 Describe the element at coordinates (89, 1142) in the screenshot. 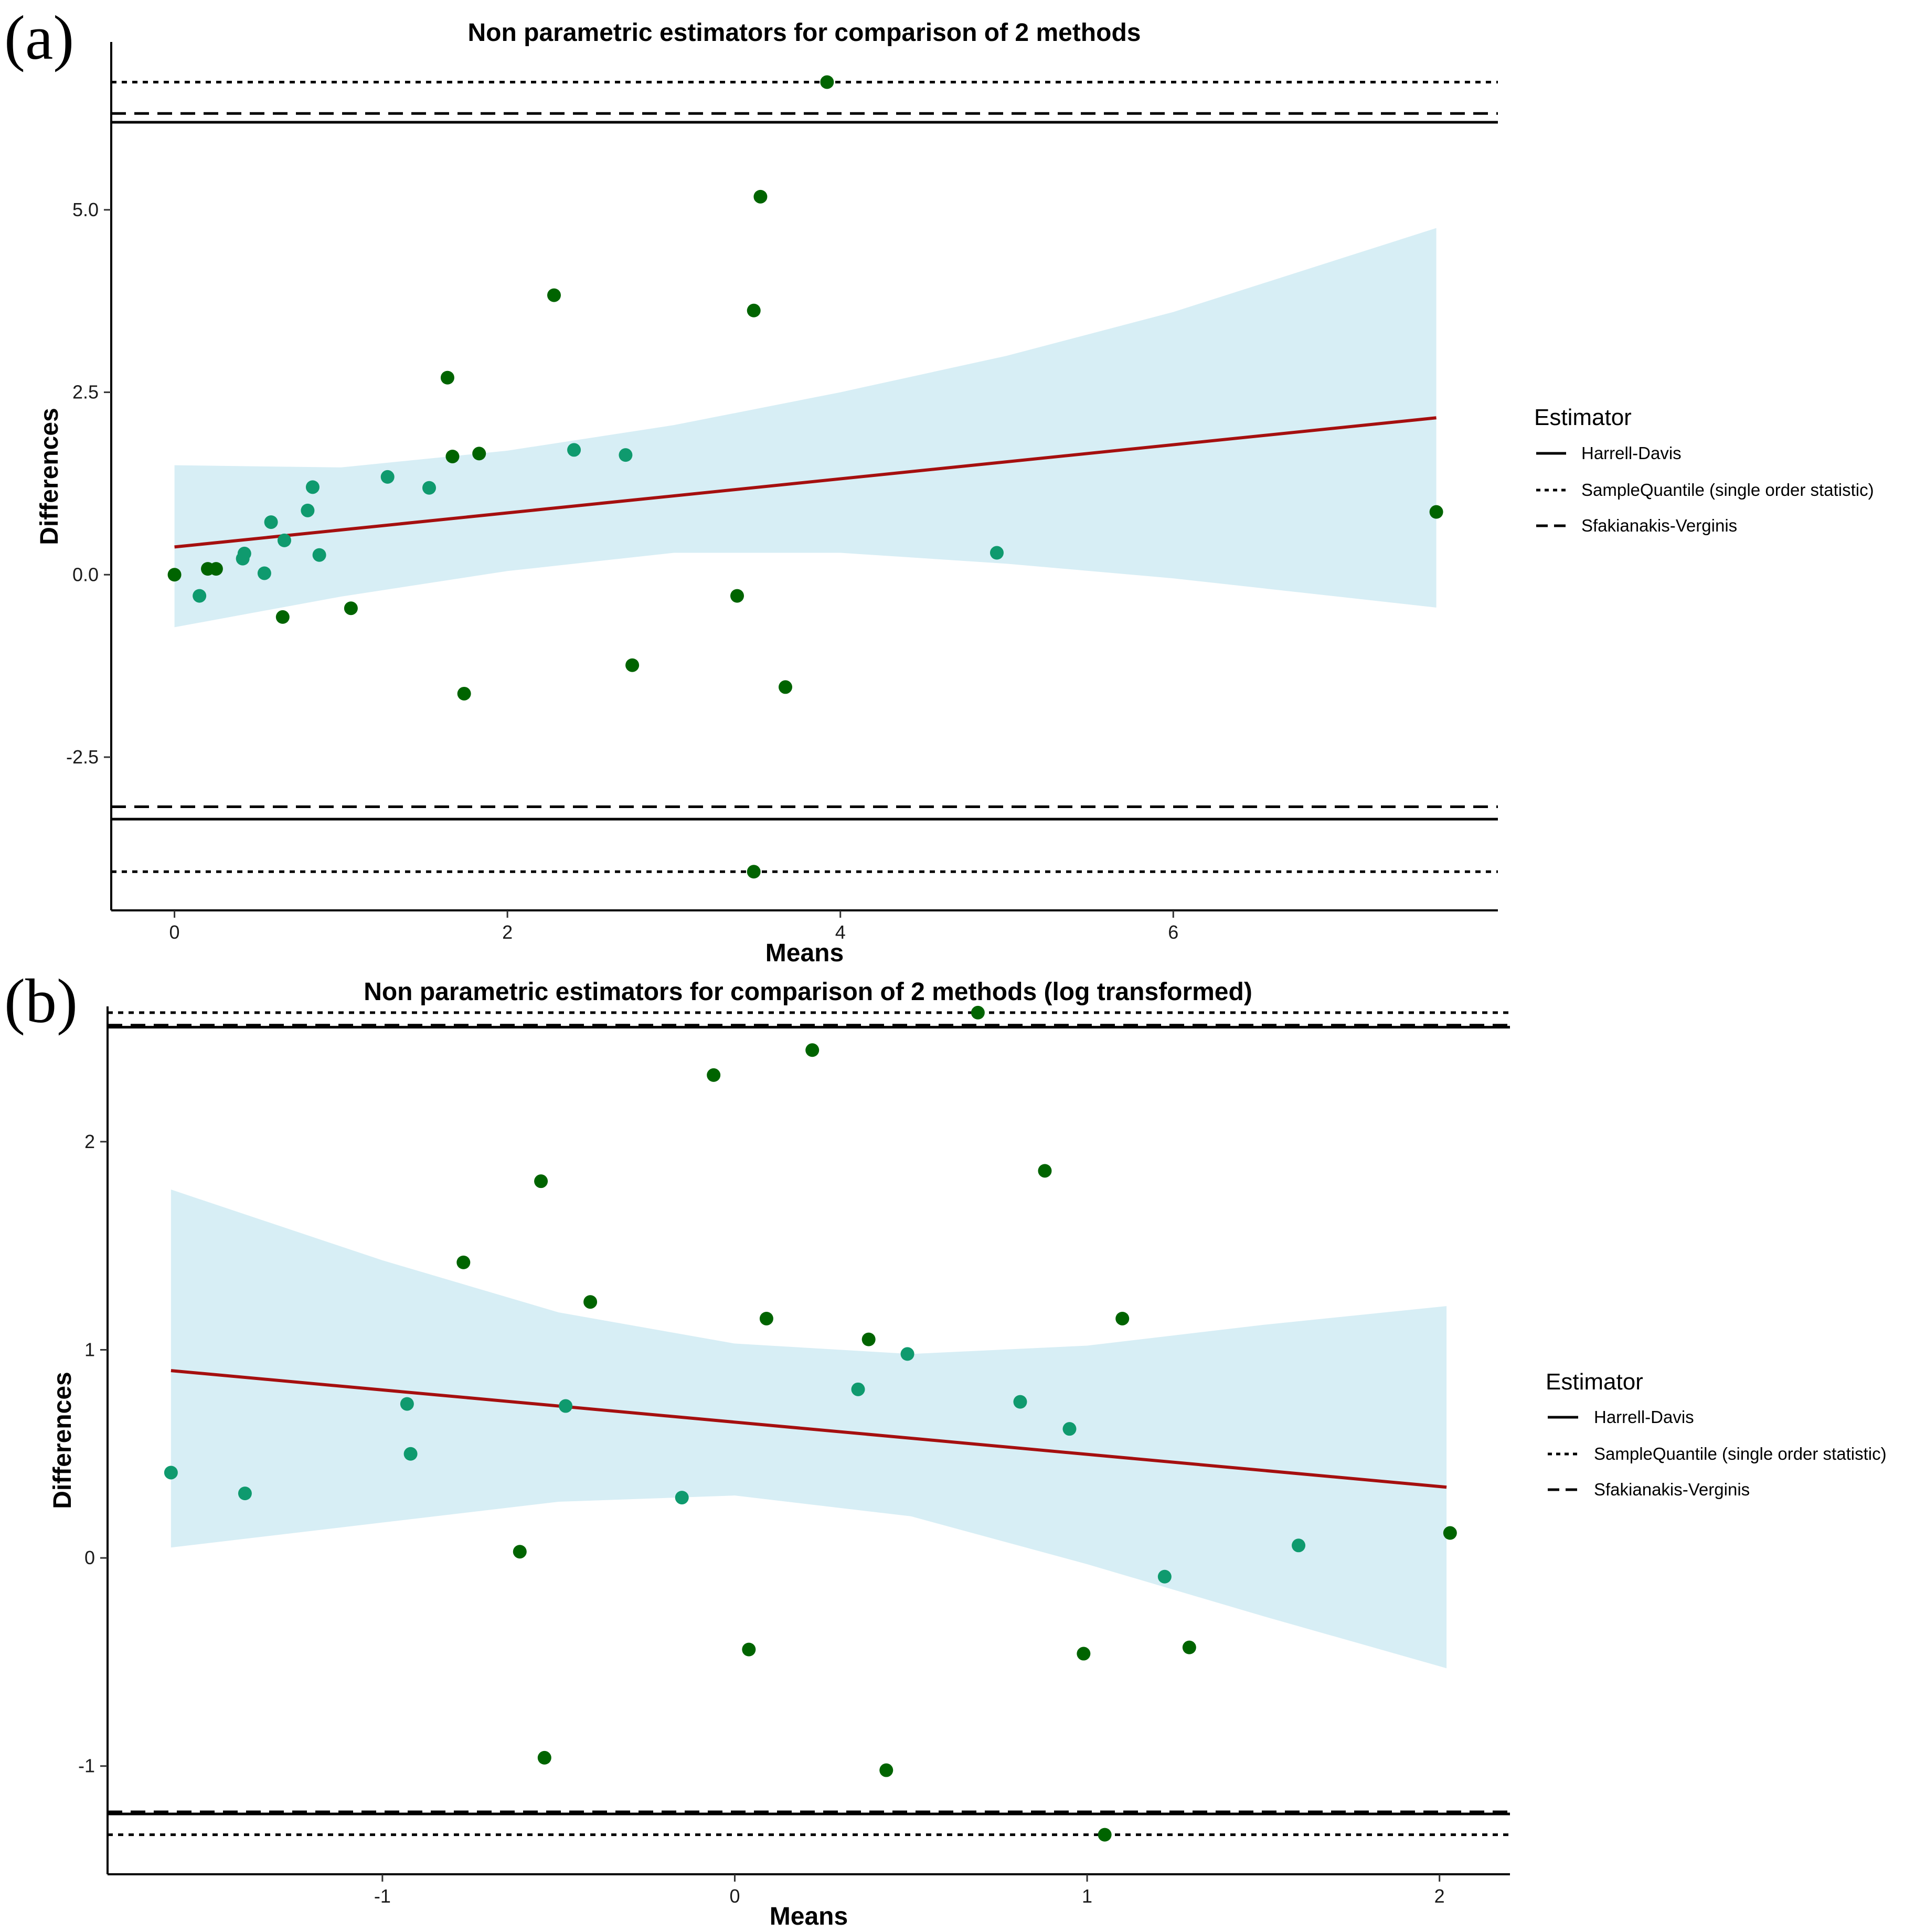

I see `y-tick-label: 2` at that location.